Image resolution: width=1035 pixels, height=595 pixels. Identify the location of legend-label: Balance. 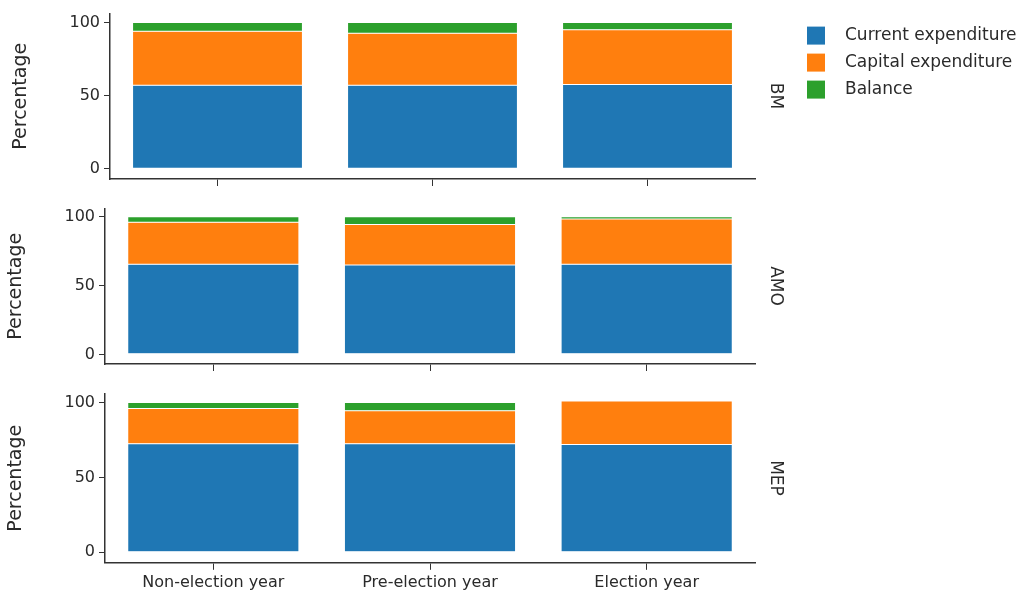
(879, 88).